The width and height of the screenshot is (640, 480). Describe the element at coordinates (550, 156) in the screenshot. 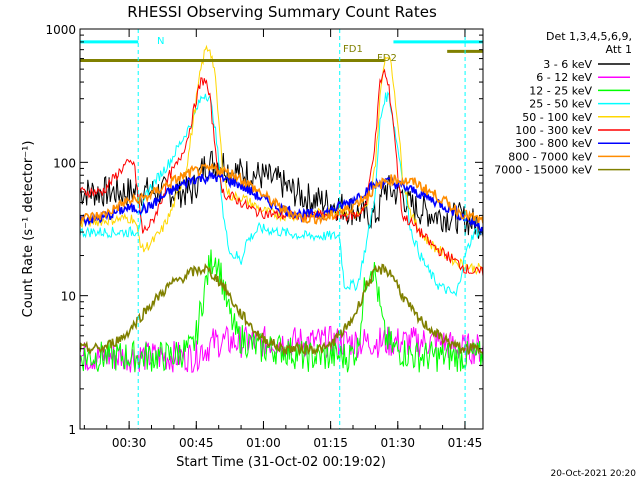

I see `legend-label: 800 - 7000 keV` at that location.